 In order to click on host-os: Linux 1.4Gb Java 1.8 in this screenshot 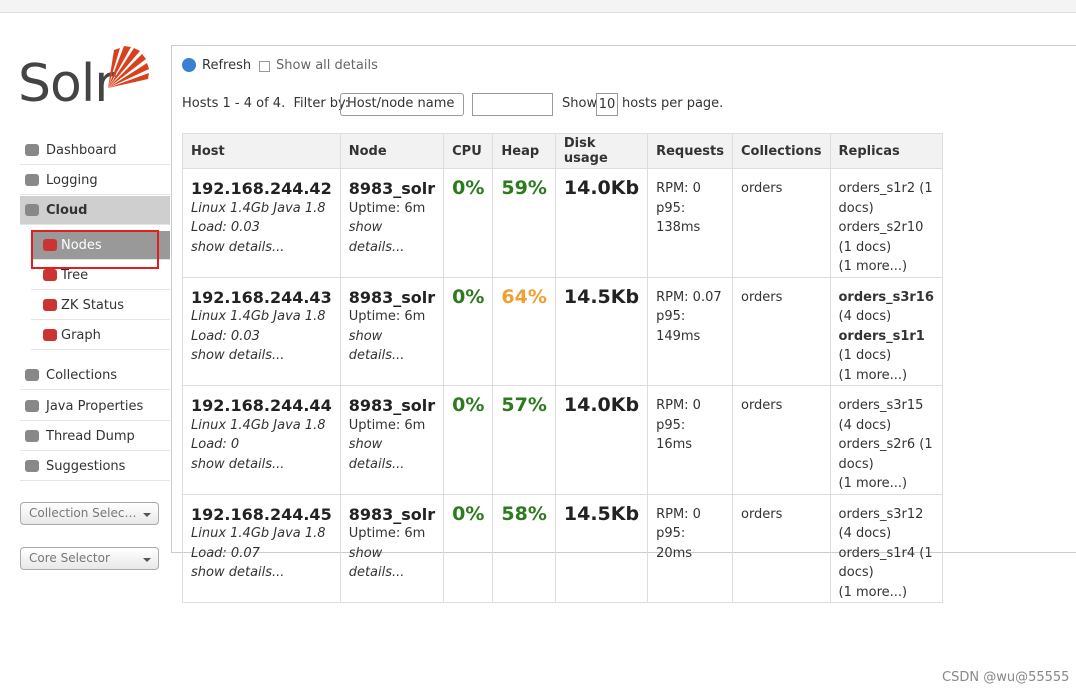, I will do `click(258, 425)`.